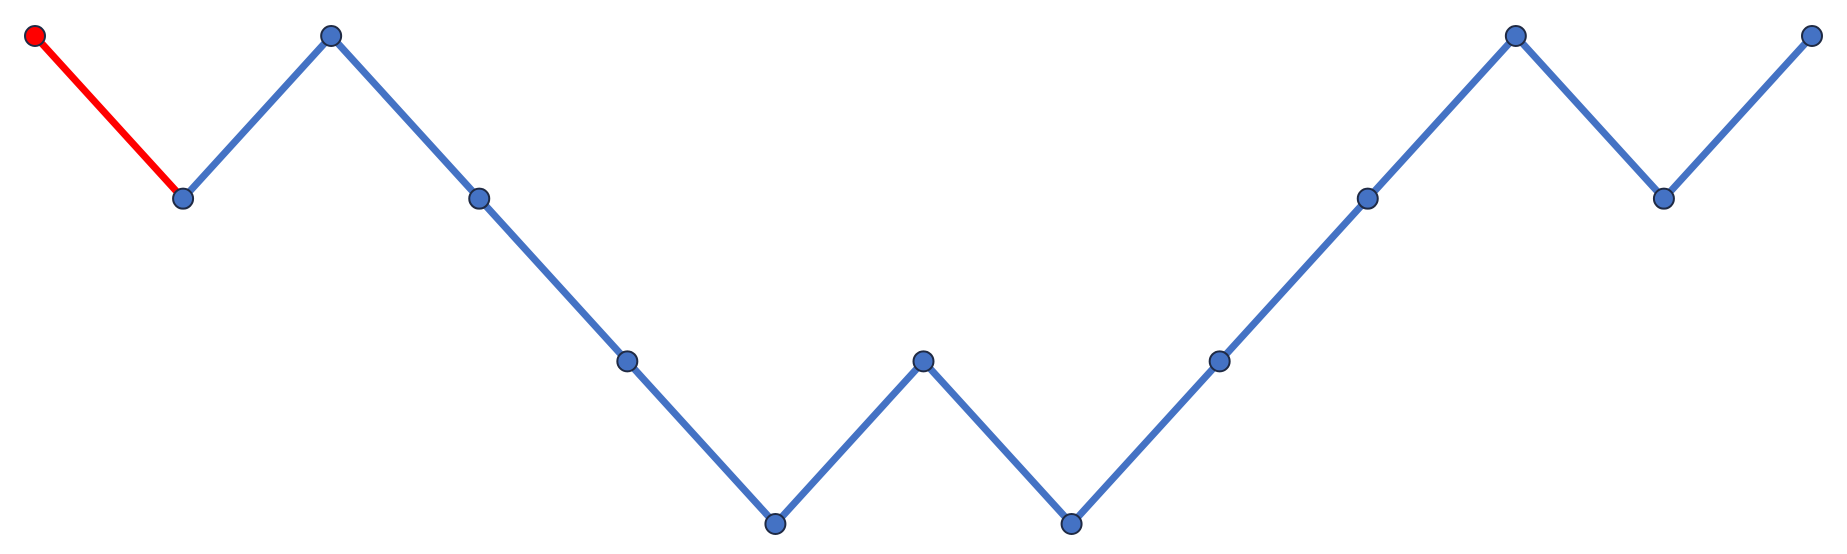 The height and width of the screenshot is (554, 1847). Describe the element at coordinates (109, 117) in the screenshot. I see `highlighted-segment` at that location.